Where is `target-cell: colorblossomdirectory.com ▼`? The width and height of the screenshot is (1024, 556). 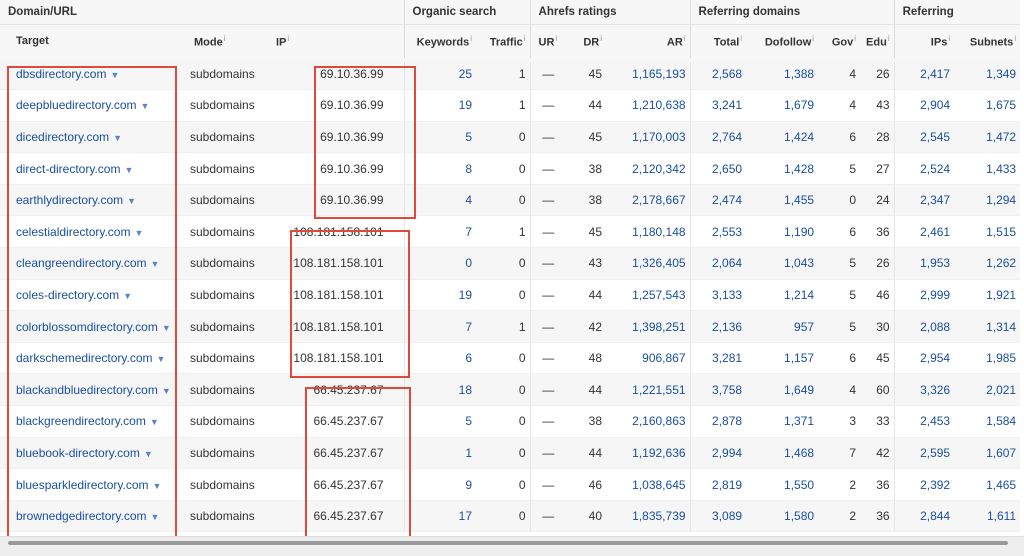
target-cell: colorblossomdirectory.com ▼ is located at coordinates (93, 326).